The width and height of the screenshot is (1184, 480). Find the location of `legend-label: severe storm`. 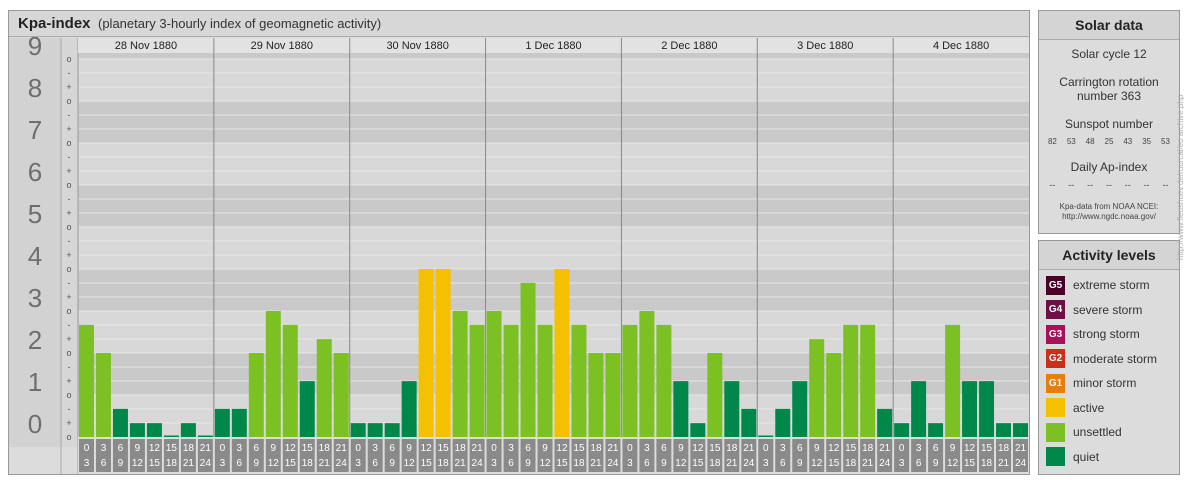

legend-label: severe storm is located at coordinates (1108, 309).